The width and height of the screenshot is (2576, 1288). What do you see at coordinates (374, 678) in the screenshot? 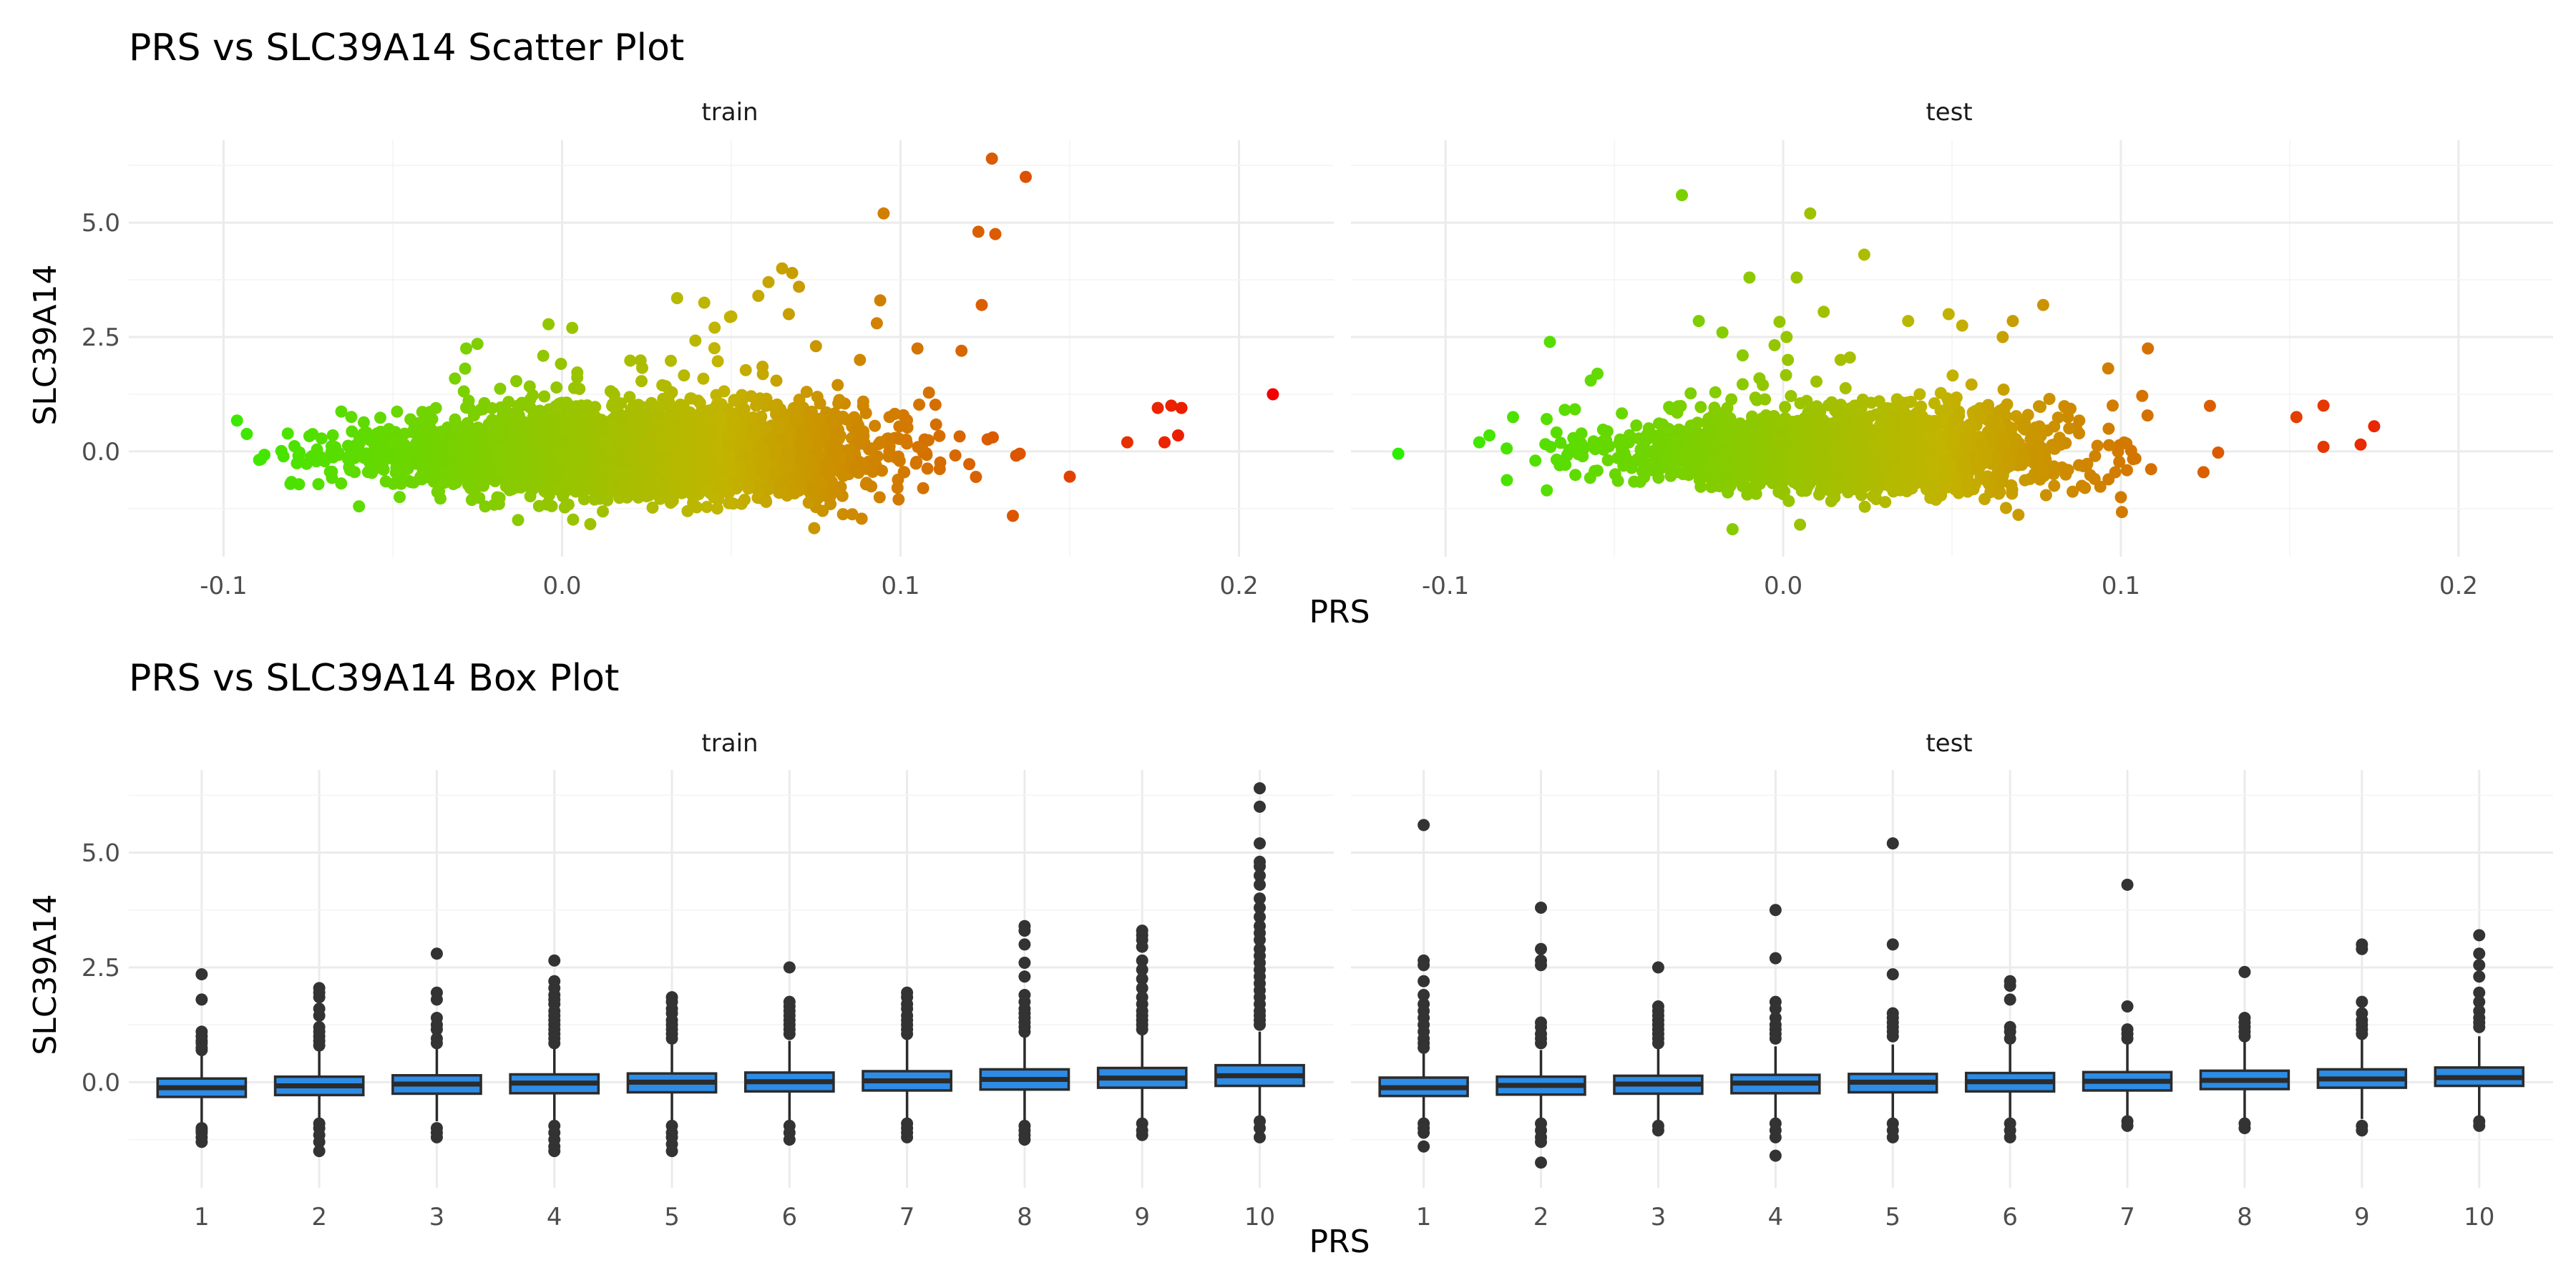
I see `box-title: PRS vs SLC39A14 Box Plot` at bounding box center [374, 678].